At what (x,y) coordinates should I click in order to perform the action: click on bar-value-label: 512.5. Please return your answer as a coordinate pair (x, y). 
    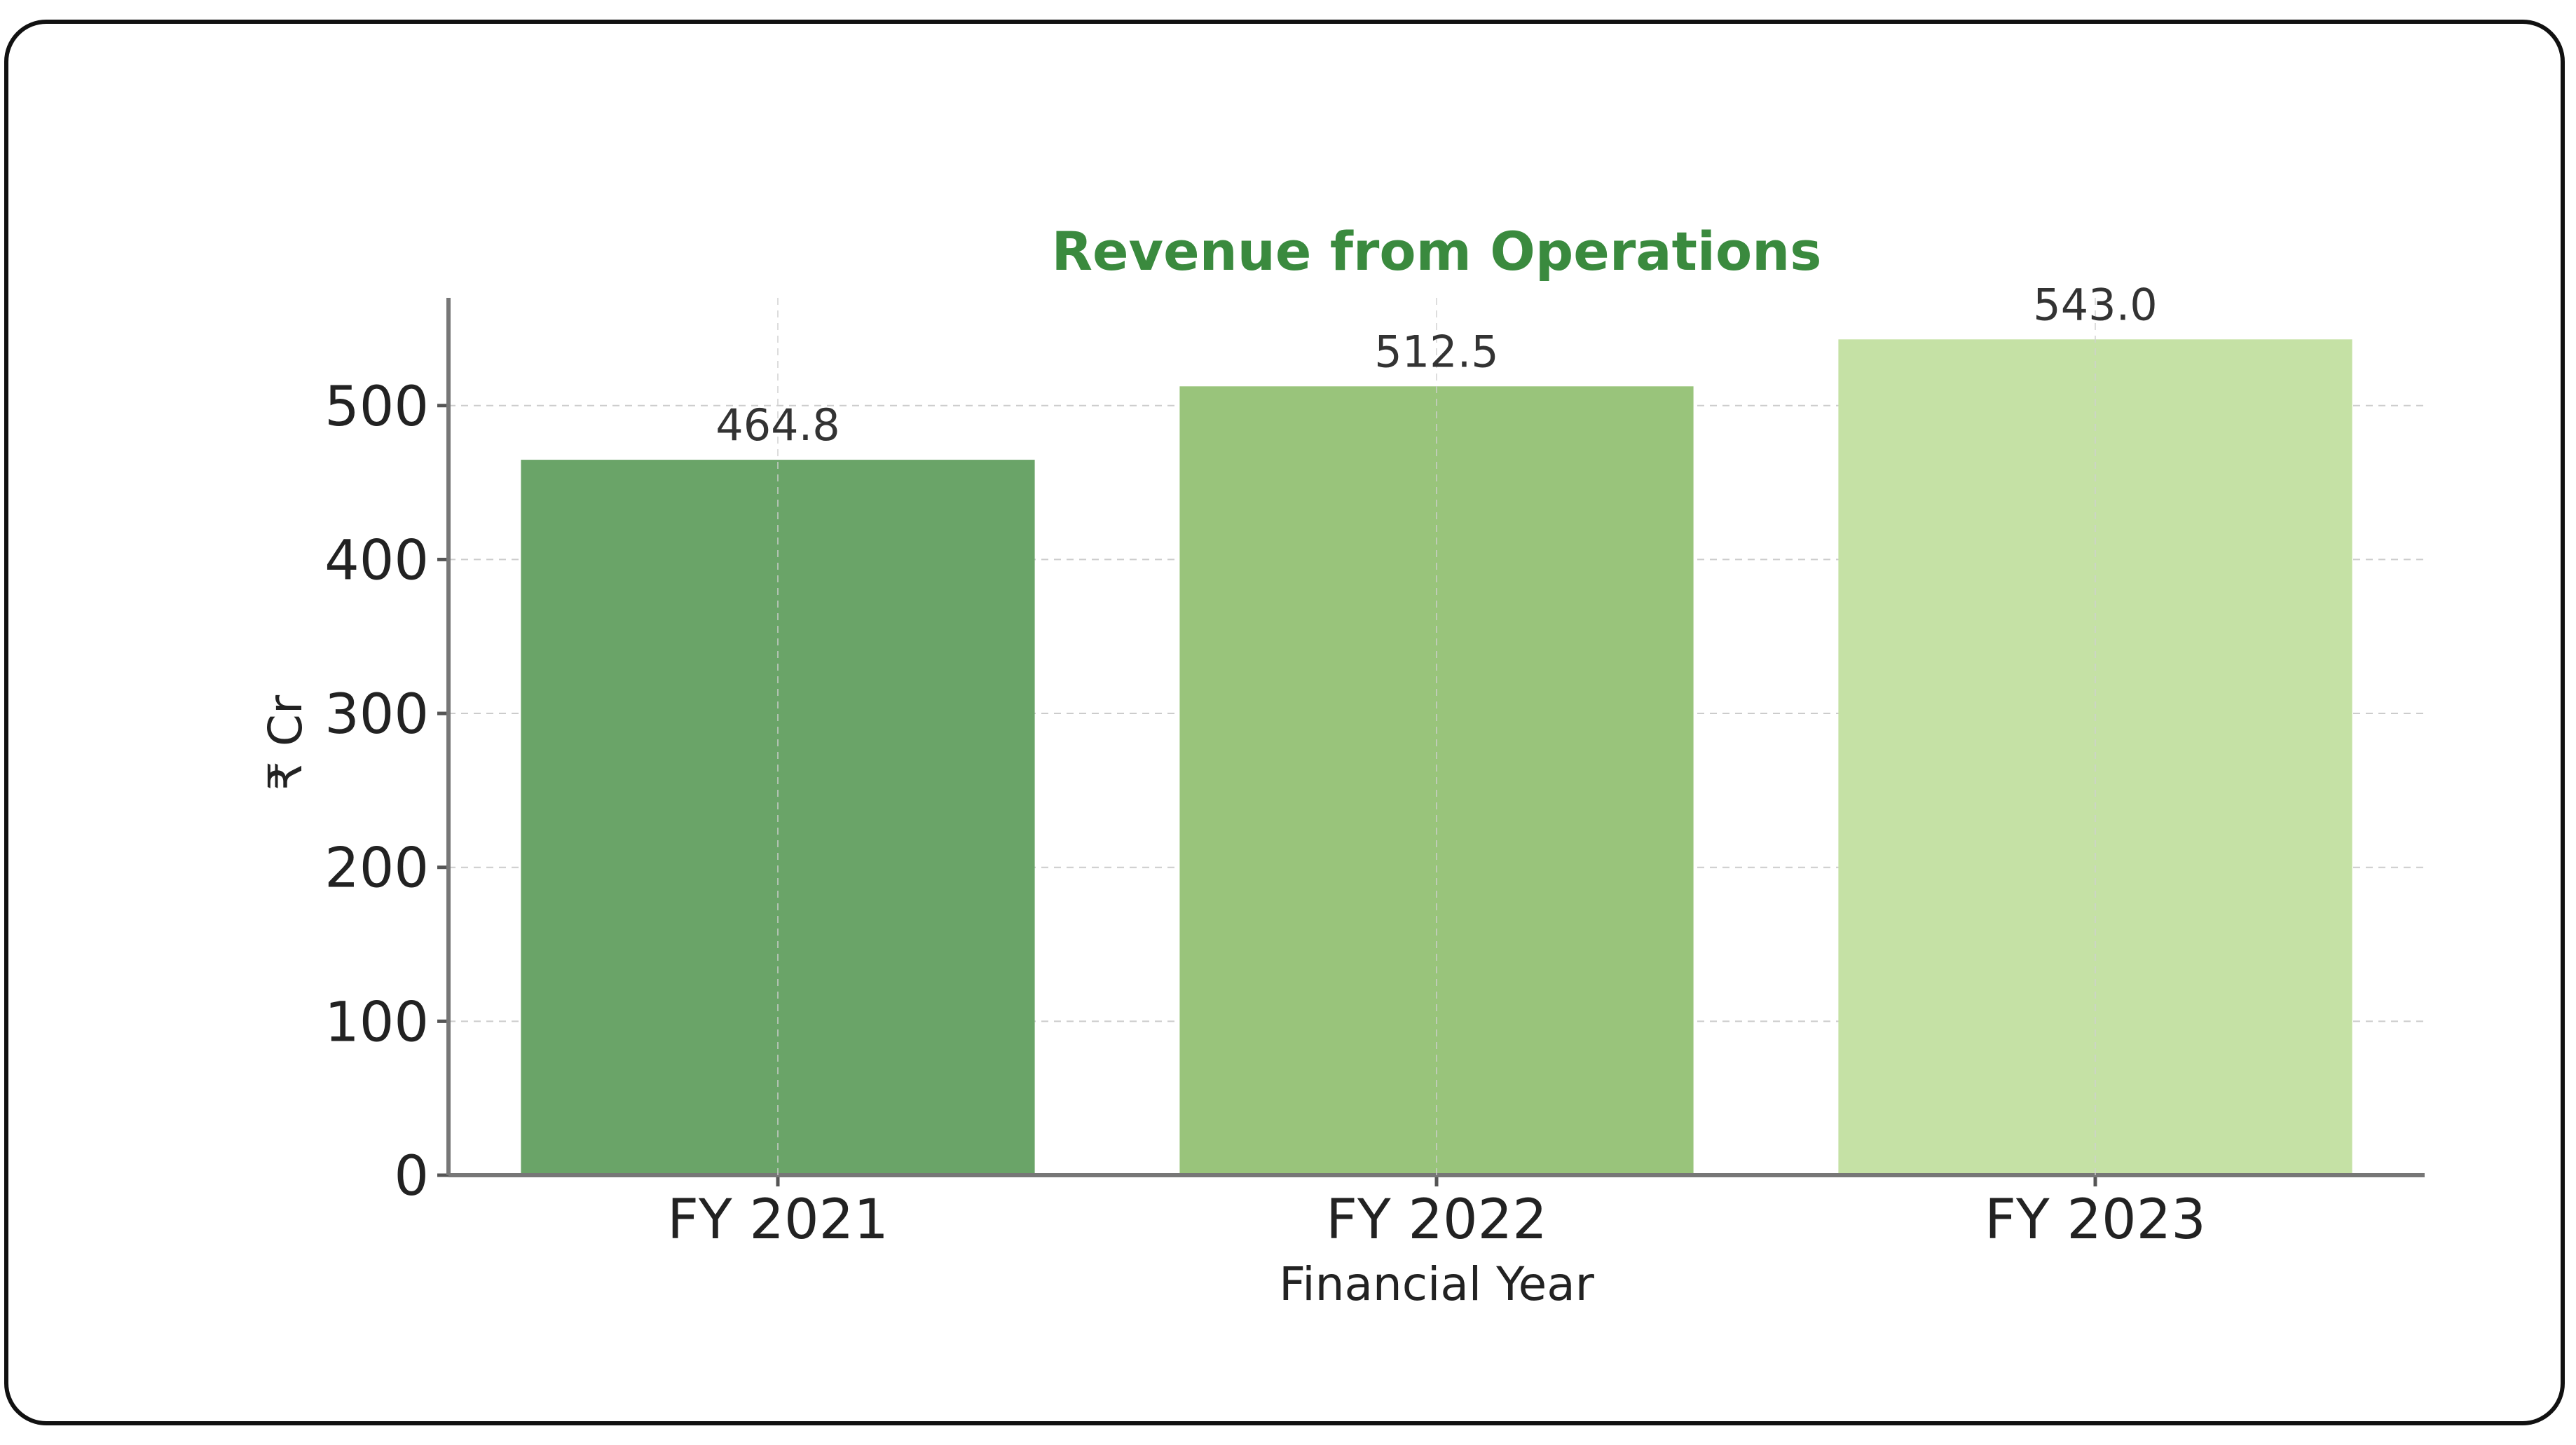
    Looking at the image, I should click on (1437, 351).